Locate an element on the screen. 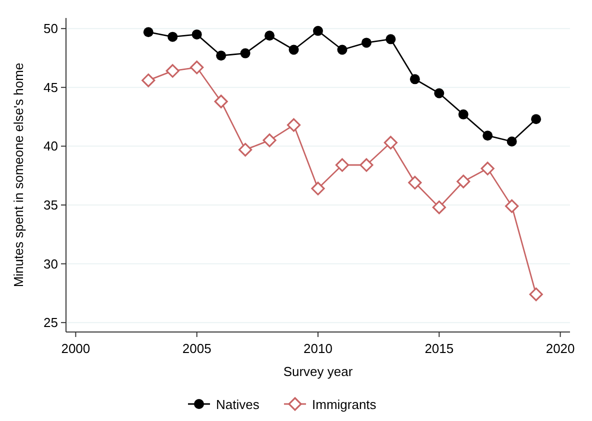  x-tick-label: 2015 is located at coordinates (439, 348).